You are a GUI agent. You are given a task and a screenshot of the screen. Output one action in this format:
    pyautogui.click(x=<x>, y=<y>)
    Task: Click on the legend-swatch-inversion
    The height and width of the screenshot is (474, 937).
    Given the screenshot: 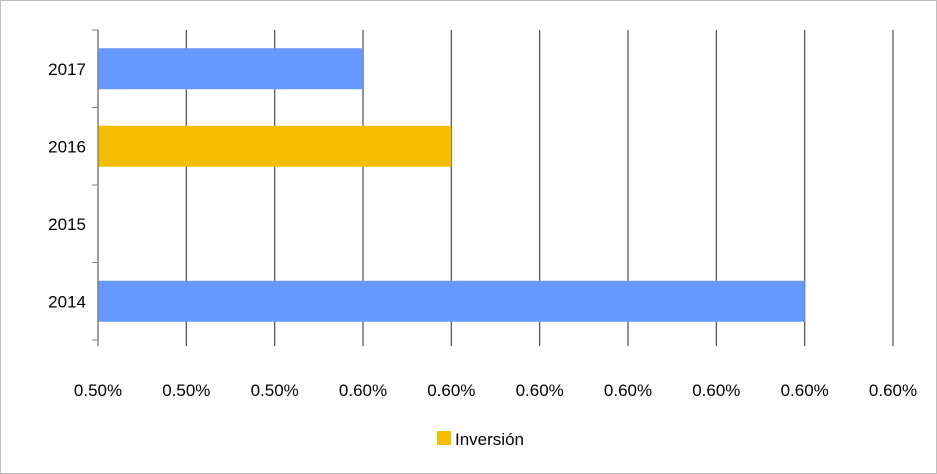 What is the action you would take?
    pyautogui.click(x=444, y=438)
    